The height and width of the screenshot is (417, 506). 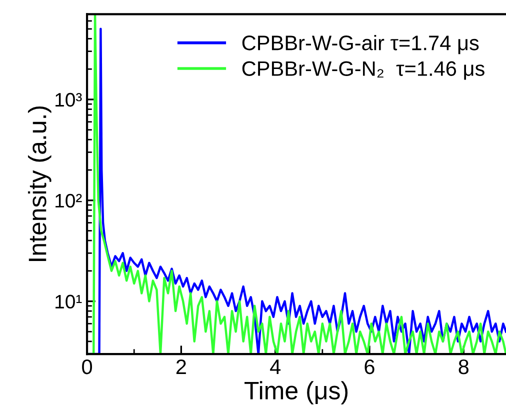 I want to click on y-tick-label: 10¹, so click(x=69, y=301).